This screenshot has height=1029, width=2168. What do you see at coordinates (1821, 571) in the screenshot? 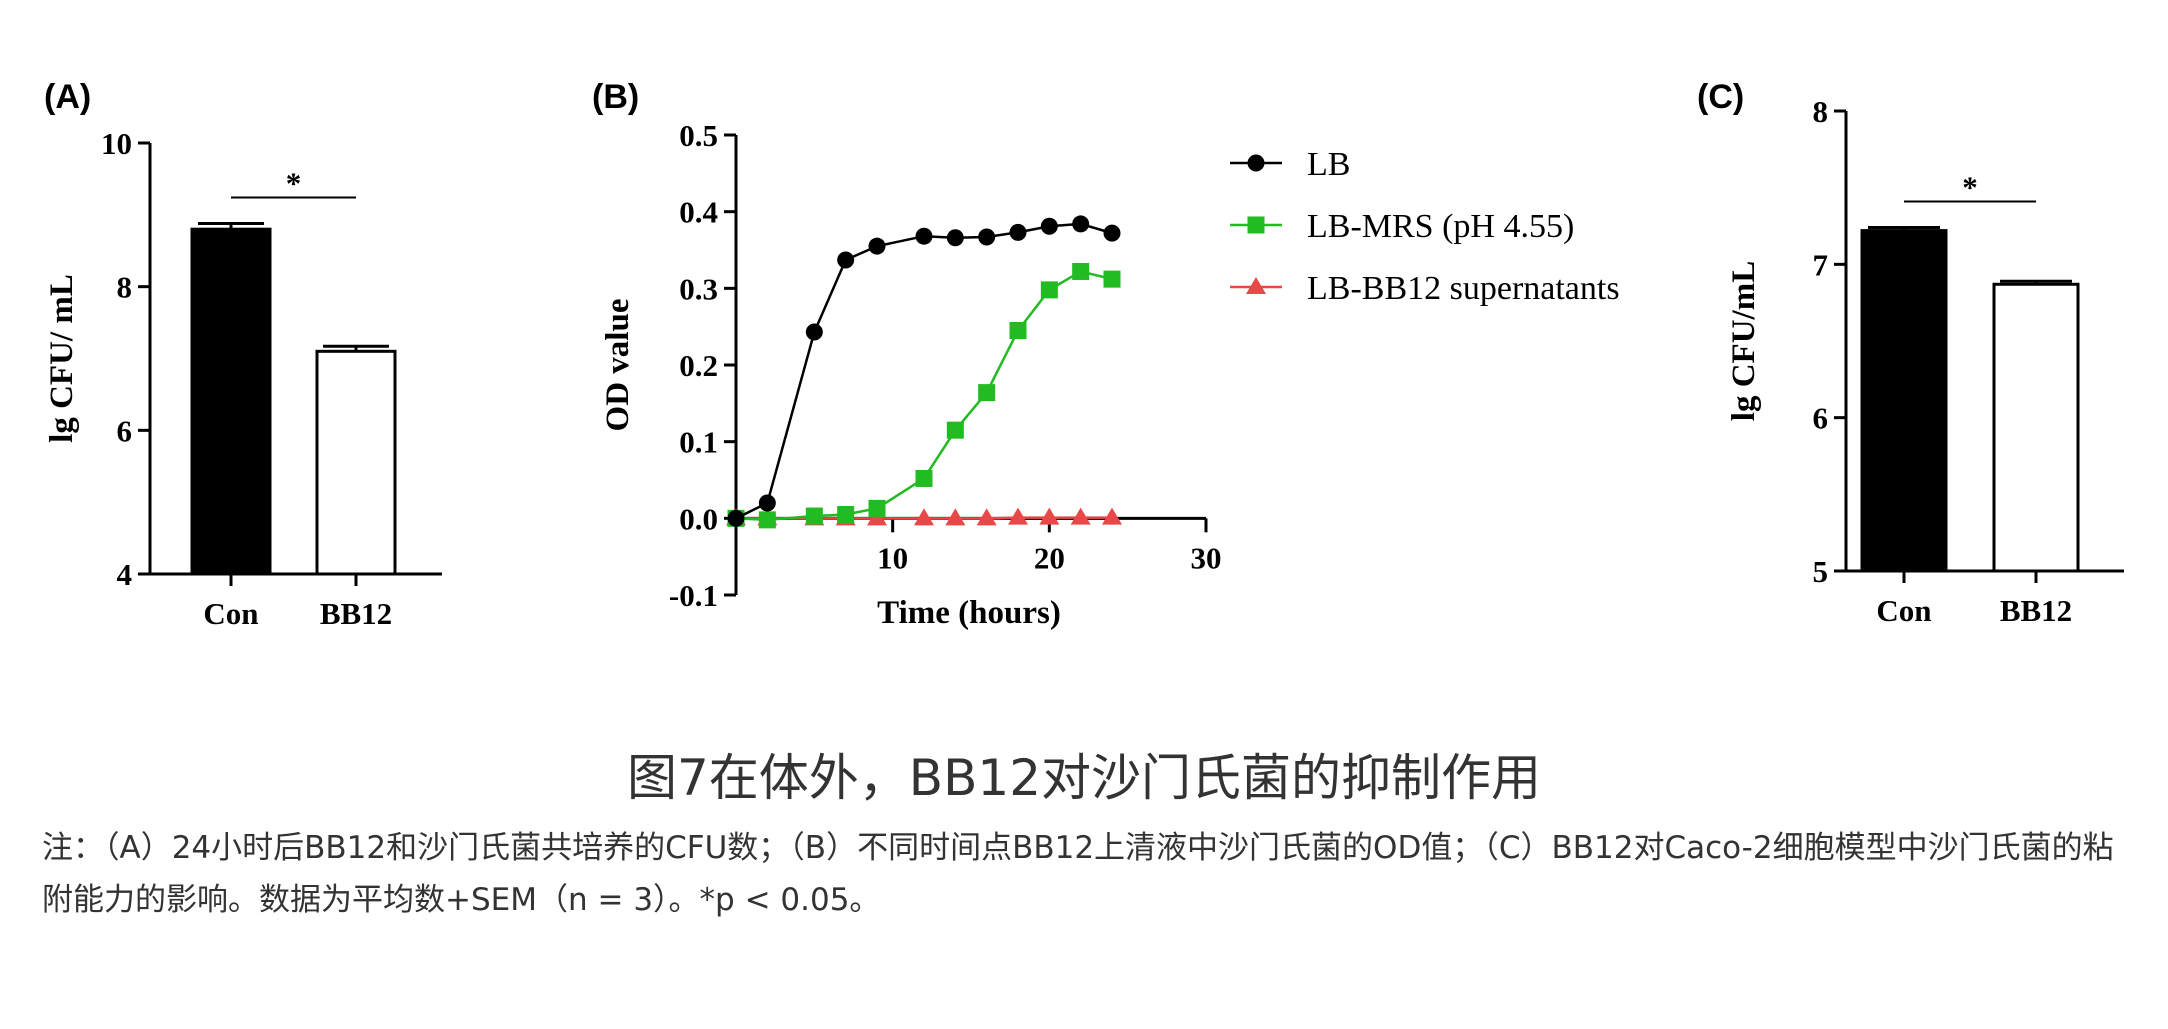
I see `panel-c-y-tick-label: 5` at bounding box center [1821, 571].